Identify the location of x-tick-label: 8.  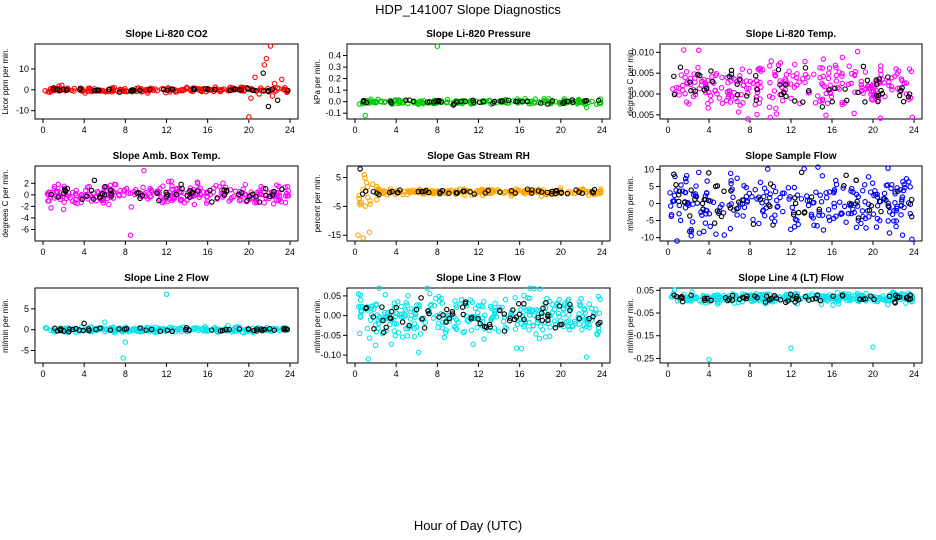
(437, 374).